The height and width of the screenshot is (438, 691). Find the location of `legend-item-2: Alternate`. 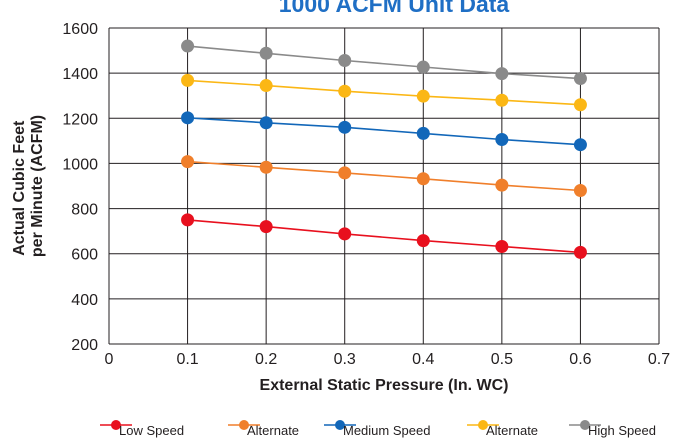

legend-item-2: Alternate is located at coordinates (263, 429).